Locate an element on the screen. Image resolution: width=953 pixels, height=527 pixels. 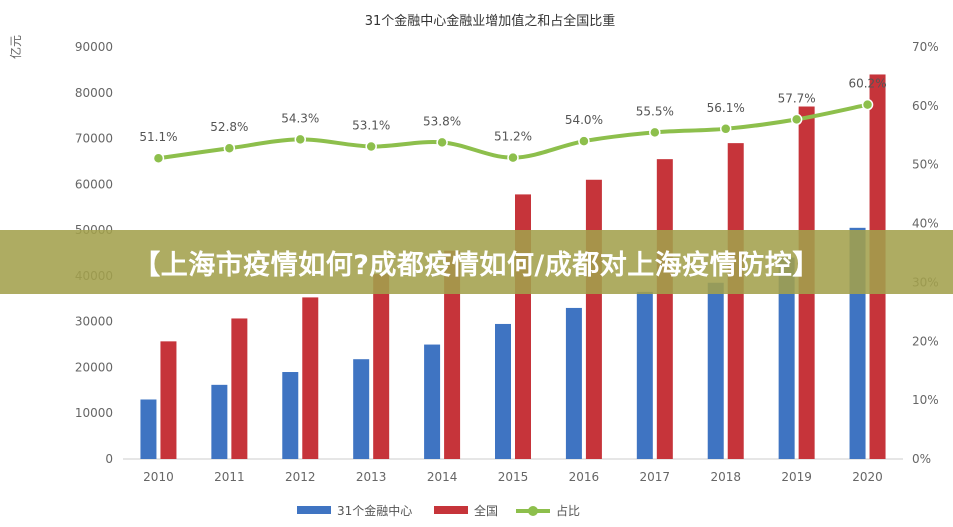
x-tick-label: 2013 is located at coordinates (371, 477).